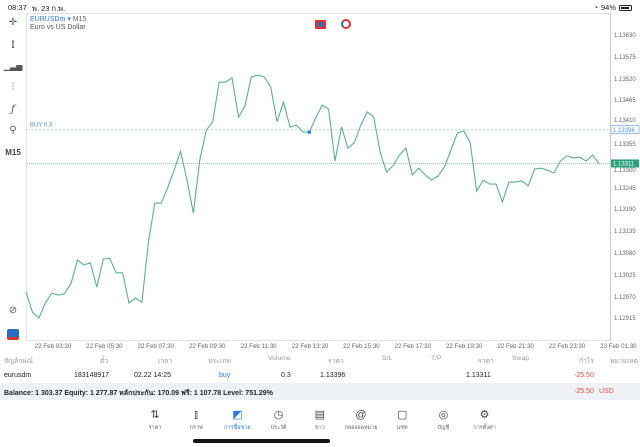  I want to click on nav-label: ราคา, so click(155, 428).